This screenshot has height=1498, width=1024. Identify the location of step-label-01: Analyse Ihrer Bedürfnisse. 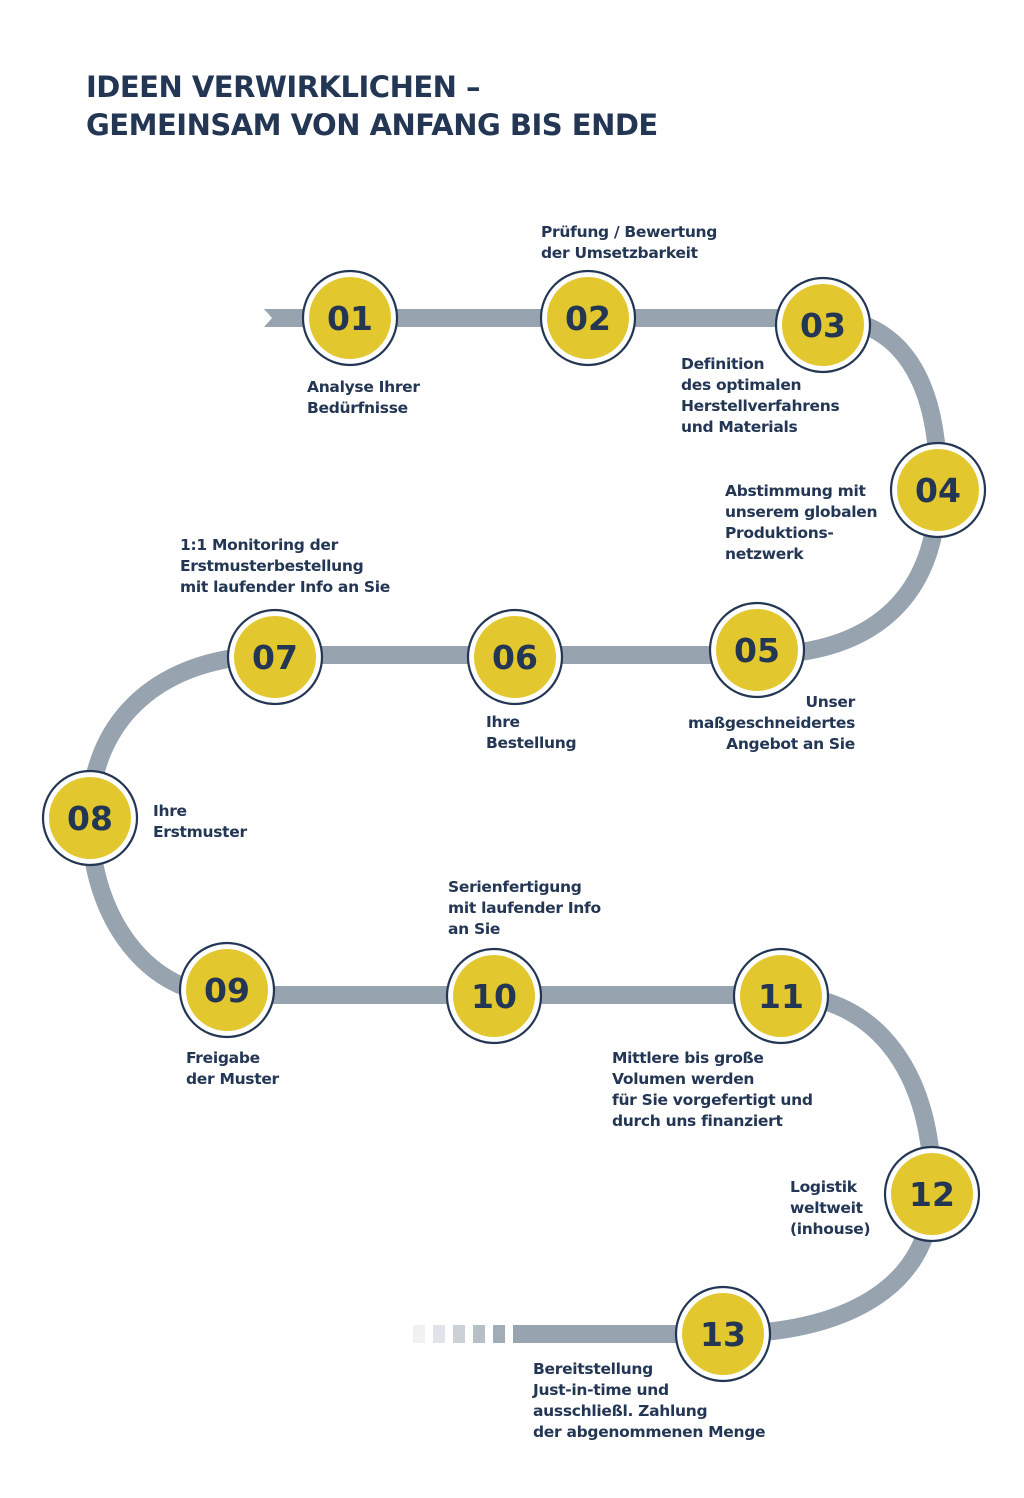
(363, 398).